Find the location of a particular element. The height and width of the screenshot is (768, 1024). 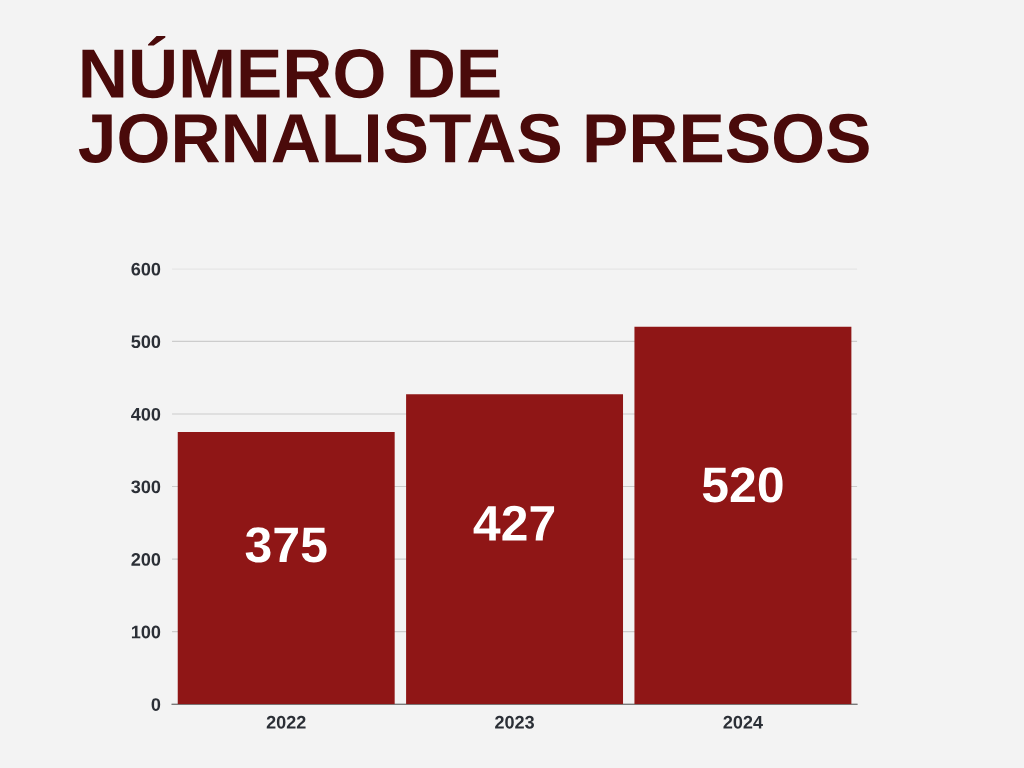

y-tick-label: 100 is located at coordinates (146, 632).